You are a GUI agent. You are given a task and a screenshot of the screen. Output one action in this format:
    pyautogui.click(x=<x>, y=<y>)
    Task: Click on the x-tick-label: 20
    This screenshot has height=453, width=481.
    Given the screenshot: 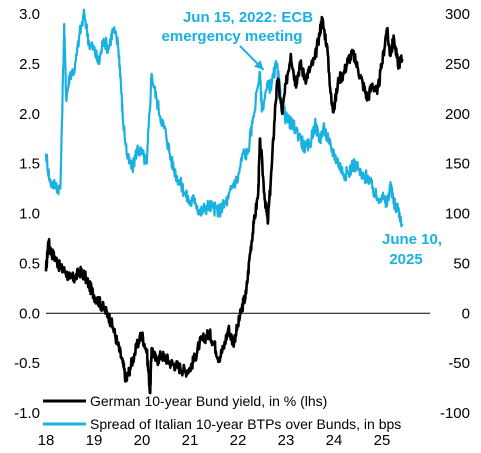 What is the action you would take?
    pyautogui.click(x=142, y=440)
    